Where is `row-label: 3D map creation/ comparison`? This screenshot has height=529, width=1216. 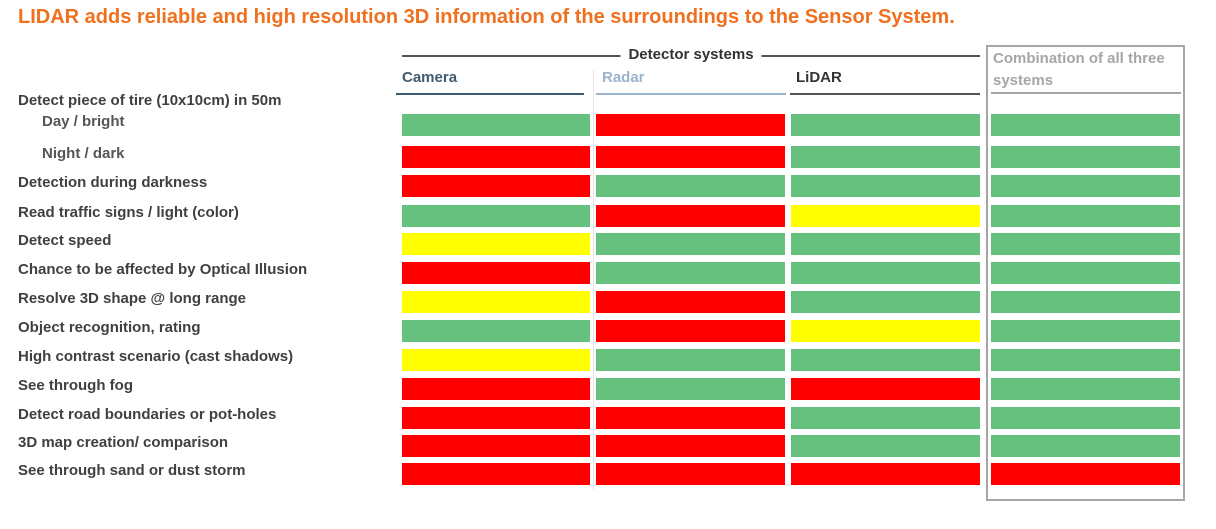
row-label: 3D map creation/ comparison is located at coordinates (123, 442).